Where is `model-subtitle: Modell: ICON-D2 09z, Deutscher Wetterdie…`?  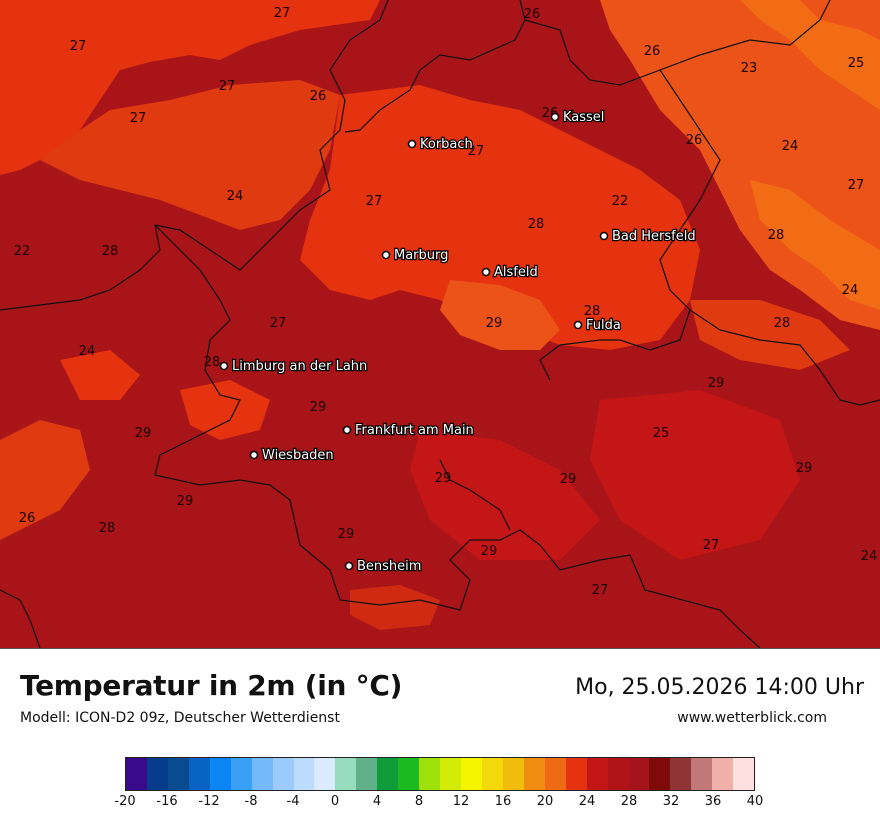
model-subtitle: Modell: ICON-D2 09z, Deutscher Wetterdie… is located at coordinates (180, 718).